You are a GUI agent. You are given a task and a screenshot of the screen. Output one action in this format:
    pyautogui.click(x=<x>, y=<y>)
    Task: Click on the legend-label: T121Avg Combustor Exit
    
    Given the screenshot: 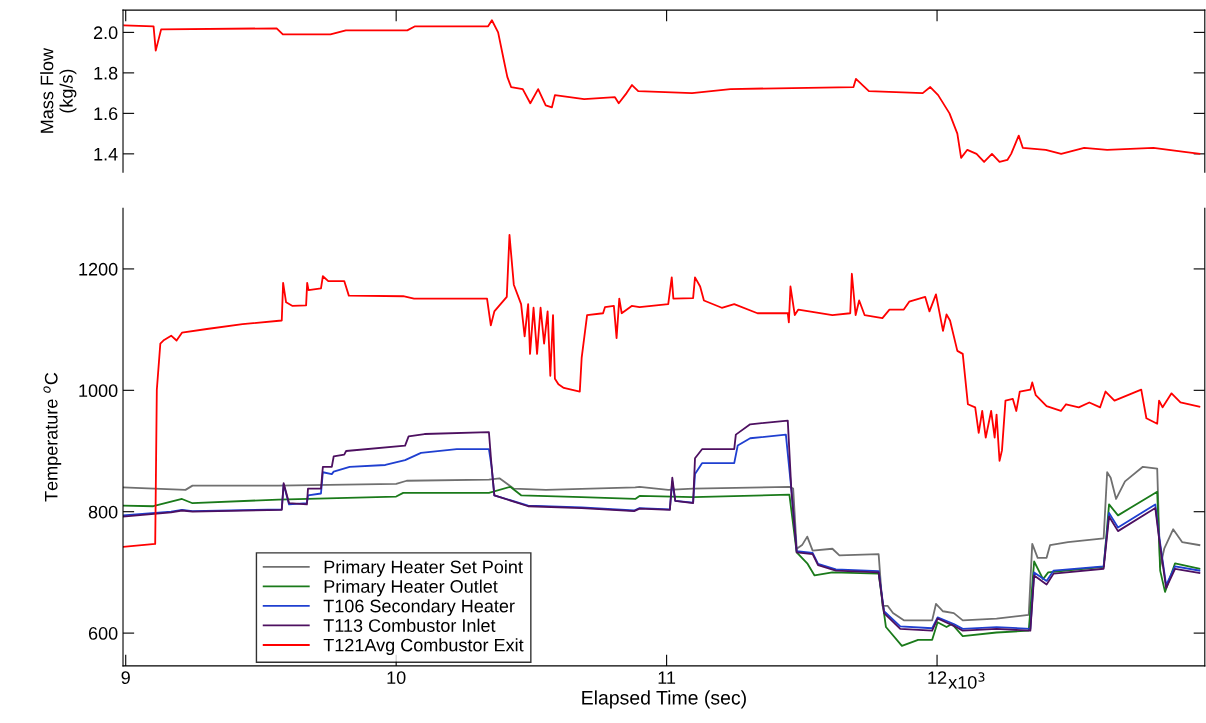 What is the action you would take?
    pyautogui.click(x=423, y=647)
    